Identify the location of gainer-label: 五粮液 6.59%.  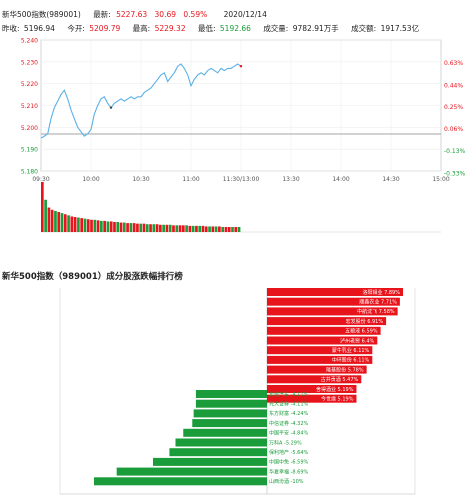
(361, 331).